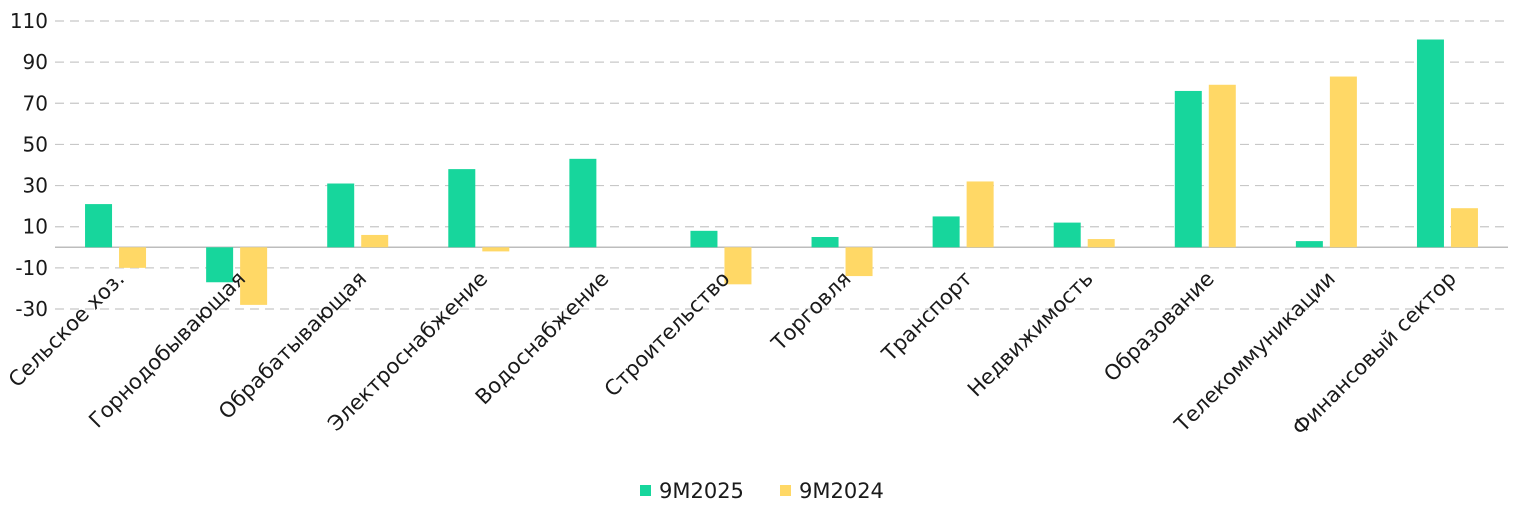  What do you see at coordinates (35, 227) in the screenshot?
I see `y-tick-label: 10` at bounding box center [35, 227].